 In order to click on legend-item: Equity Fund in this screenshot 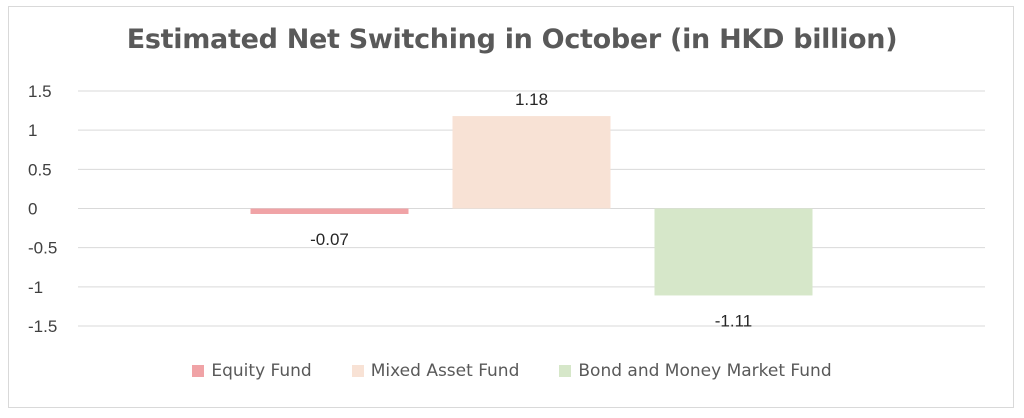, I will do `click(252, 371)`.